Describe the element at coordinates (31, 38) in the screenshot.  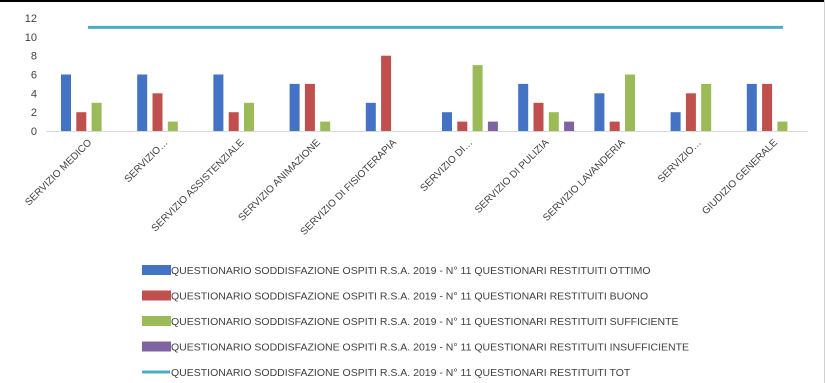
I see `y-tick-label: 10` at that location.